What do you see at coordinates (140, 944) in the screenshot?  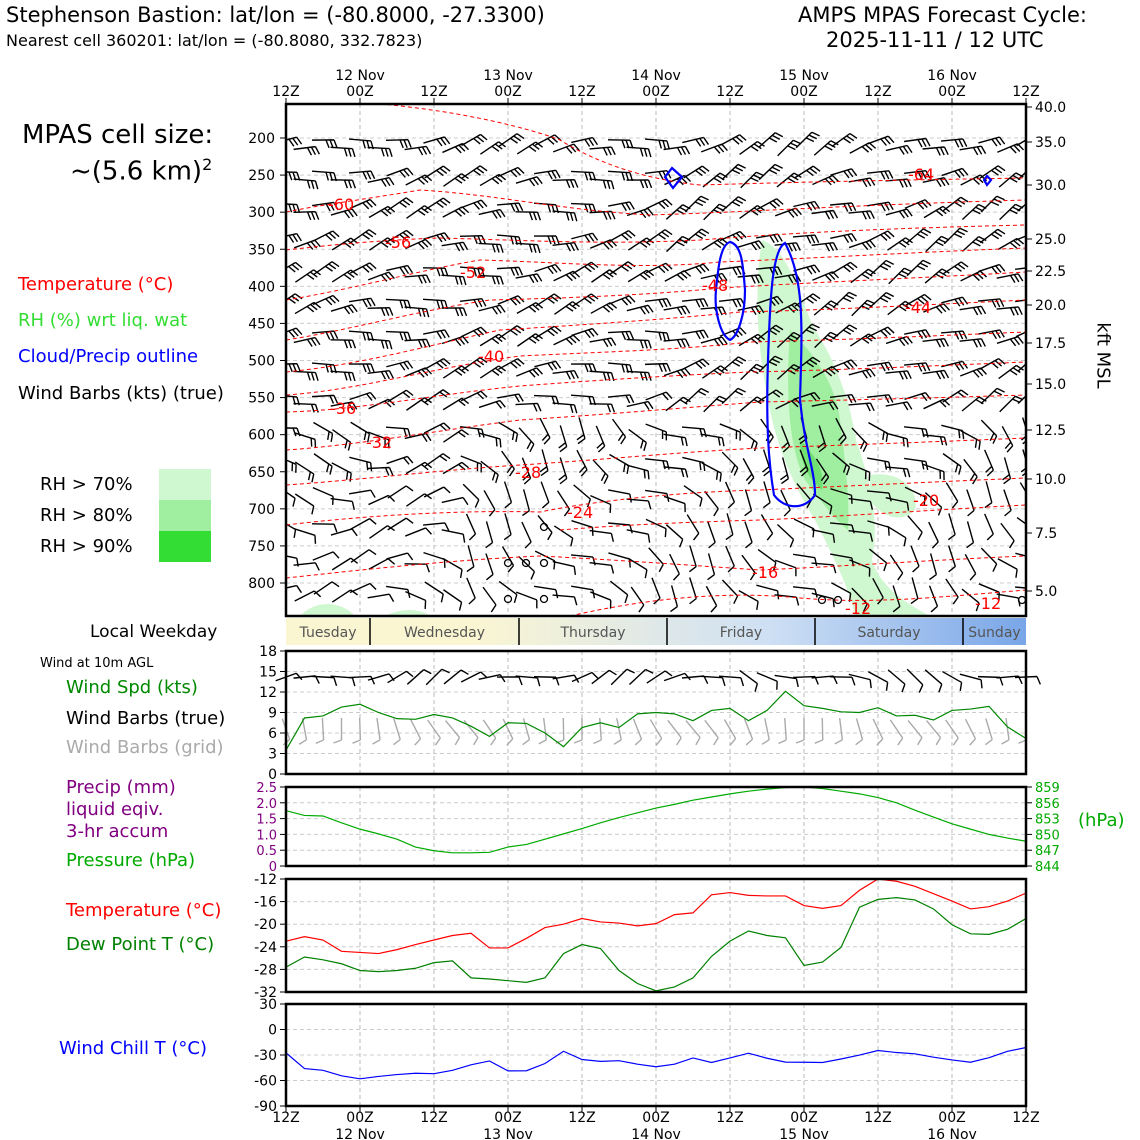 I see `dewpoint-label: Dew Point T (°C)` at bounding box center [140, 944].